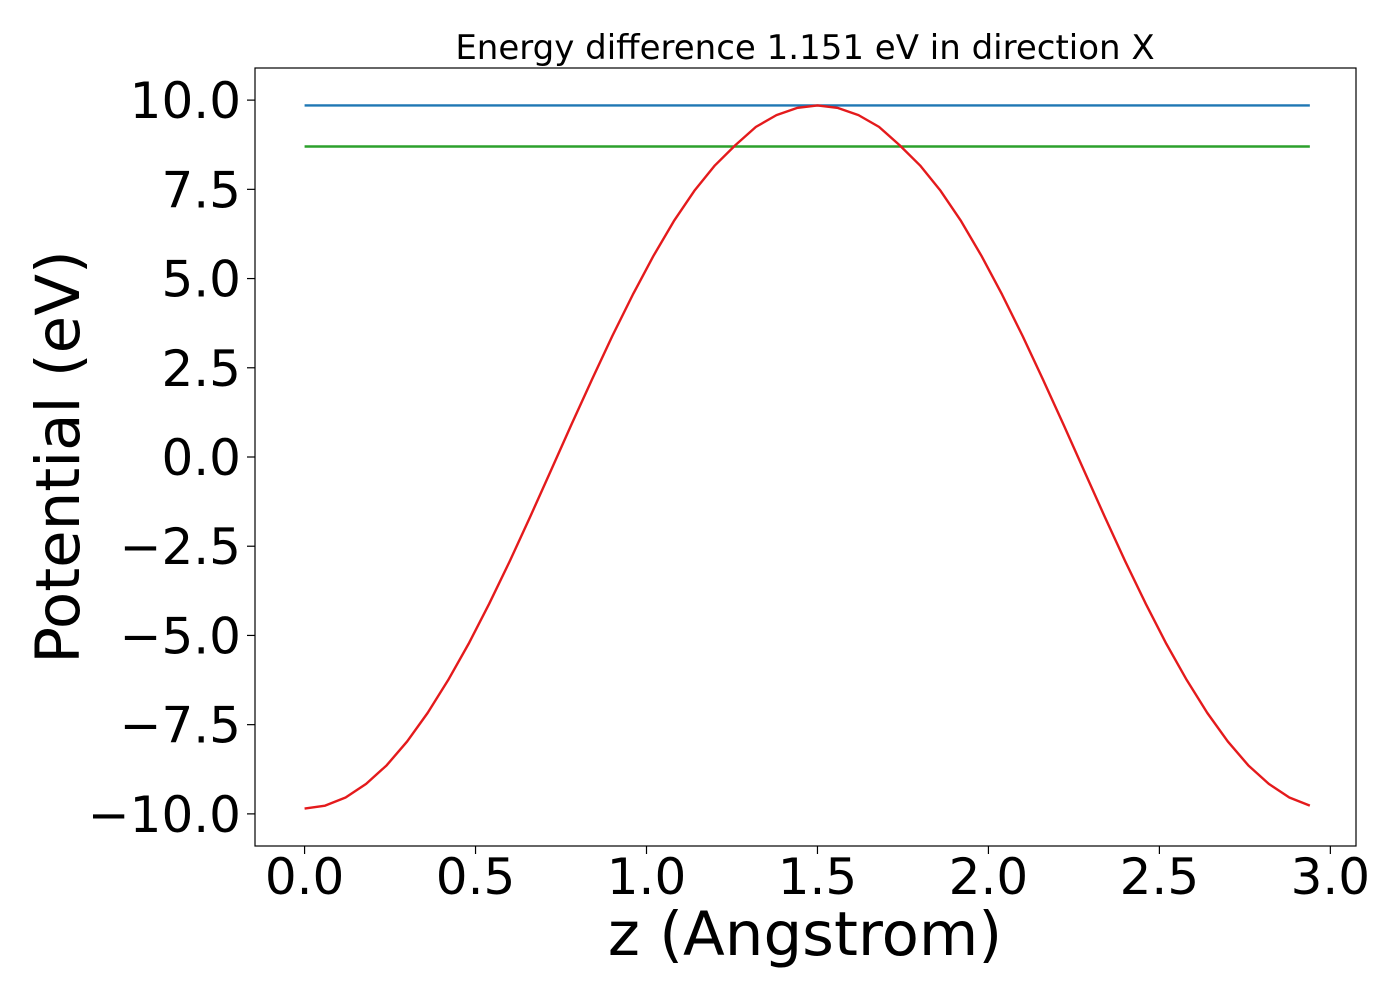 The width and height of the screenshot is (1400, 1000). I want to click on x-axis-ticks: 0.0 0.5 1.0 1.5 2.0 2.5 3.0, so click(817, 876).